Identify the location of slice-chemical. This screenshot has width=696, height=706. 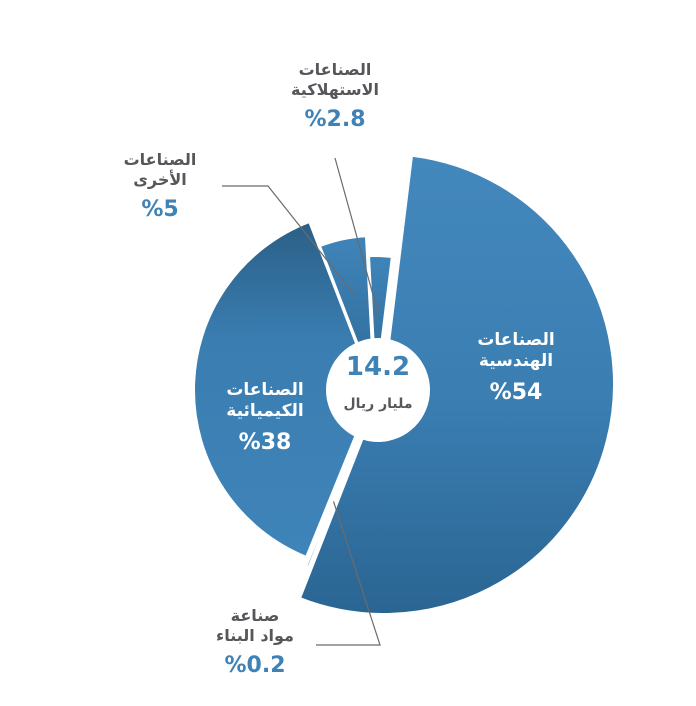
(284, 389).